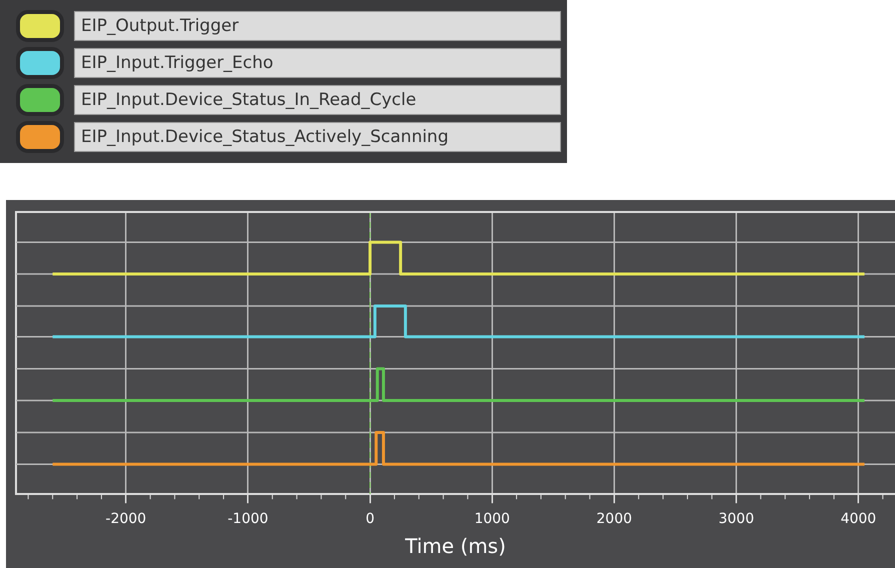 This screenshot has width=895, height=568. Describe the element at coordinates (317, 26) in the screenshot. I see `legend-label: EIP_Output.Trigger` at that location.